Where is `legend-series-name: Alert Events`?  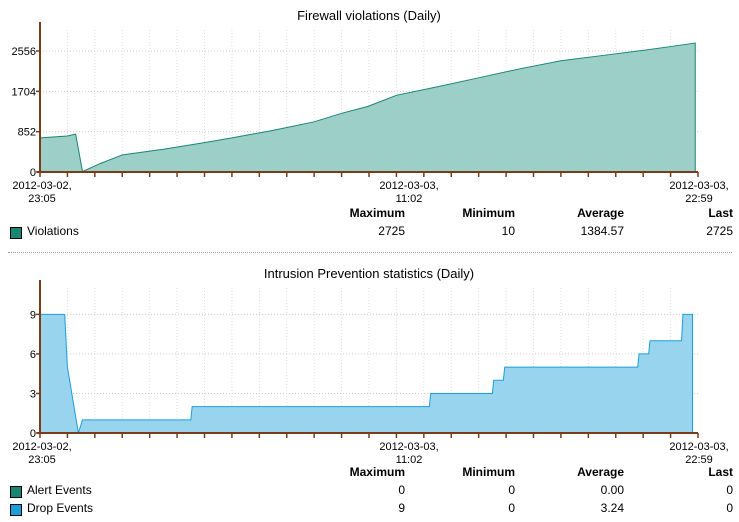
legend-series-name: Alert Events is located at coordinates (59, 490).